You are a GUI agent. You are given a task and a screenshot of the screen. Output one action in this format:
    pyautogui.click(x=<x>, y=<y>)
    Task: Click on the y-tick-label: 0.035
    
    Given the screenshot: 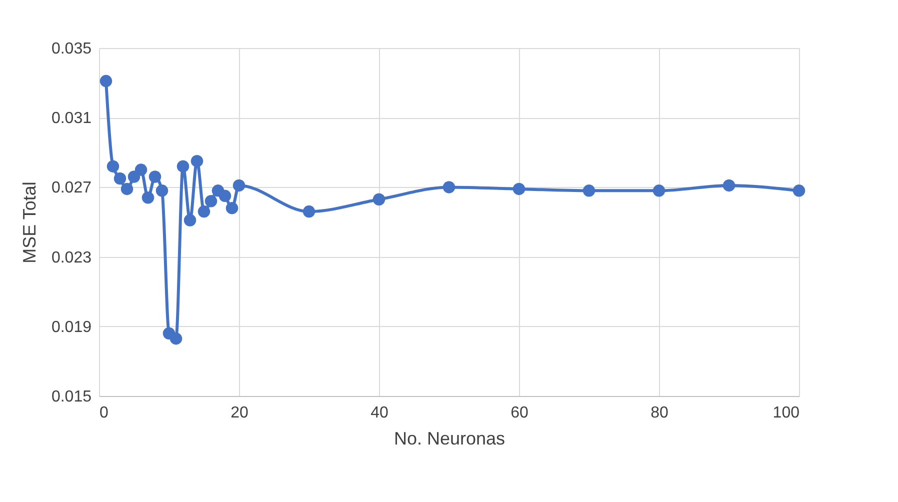 What is the action you would take?
    pyautogui.click(x=71, y=49)
    